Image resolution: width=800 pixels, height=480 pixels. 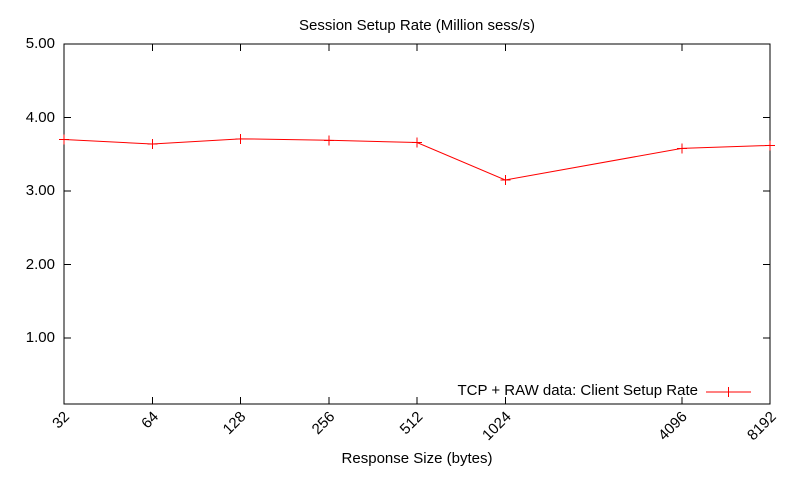 I want to click on chart-title: Session Setup Rate (Million sess/s), so click(x=417, y=25).